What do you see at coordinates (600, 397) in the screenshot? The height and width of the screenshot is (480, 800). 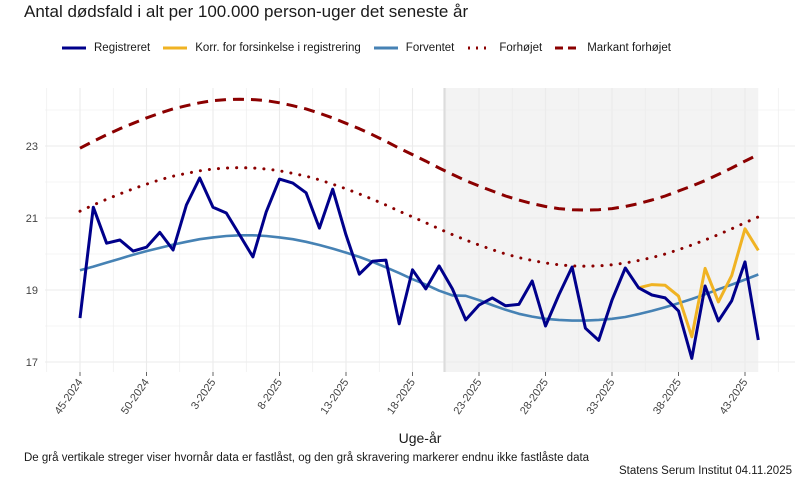 I see `x-tick-label: 33-2025` at bounding box center [600, 397].